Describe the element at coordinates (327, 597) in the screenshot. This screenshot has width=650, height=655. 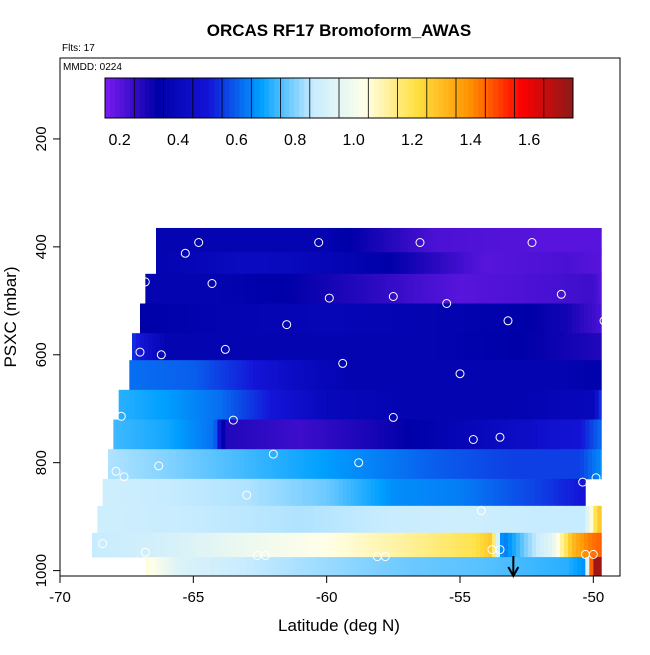
I see `x-tick-label: -60` at that location.